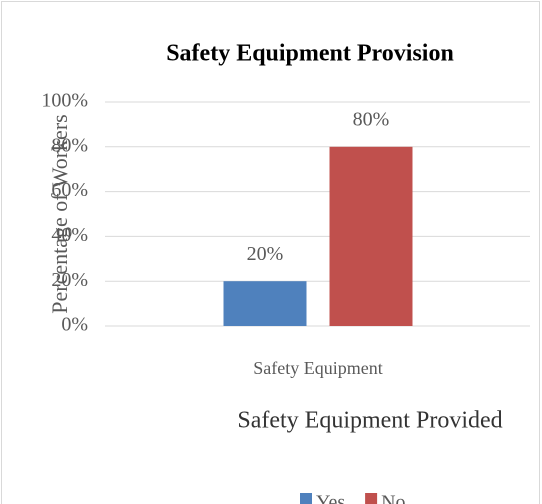  What do you see at coordinates (317, 368) in the screenshot?
I see `x-tick-label: Safety Equipment` at bounding box center [317, 368].